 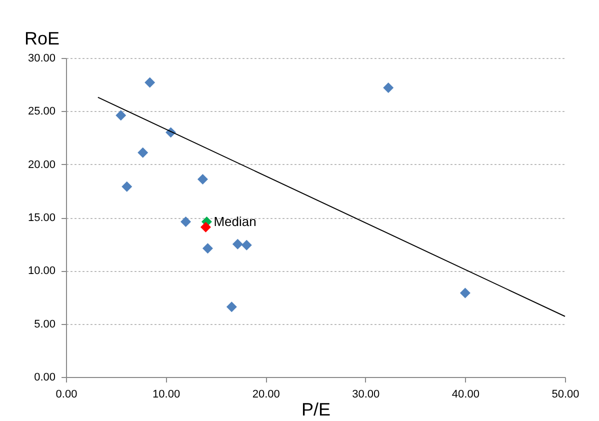 I want to click on x-tick-label: 50.00, so click(x=566, y=394).